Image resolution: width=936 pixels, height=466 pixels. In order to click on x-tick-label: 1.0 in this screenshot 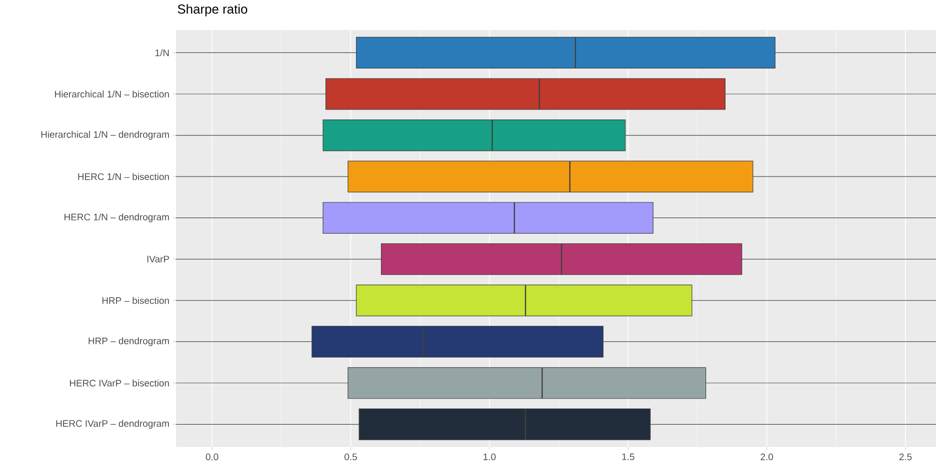, I will do `click(490, 457)`.